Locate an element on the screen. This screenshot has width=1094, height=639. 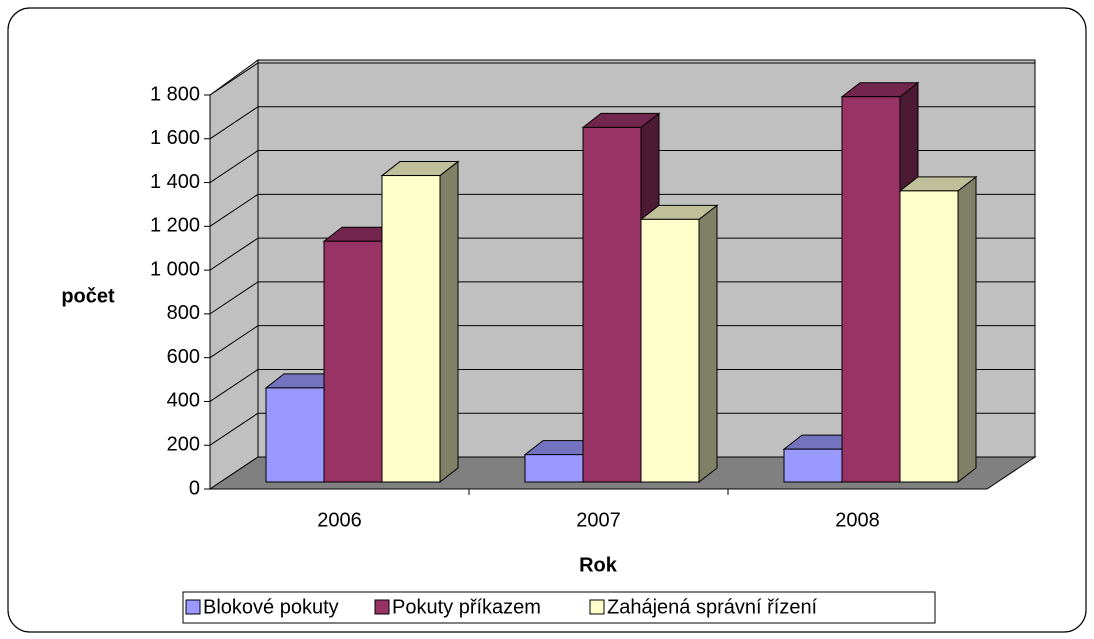
y-tick-label: 800 is located at coordinates (183, 313).